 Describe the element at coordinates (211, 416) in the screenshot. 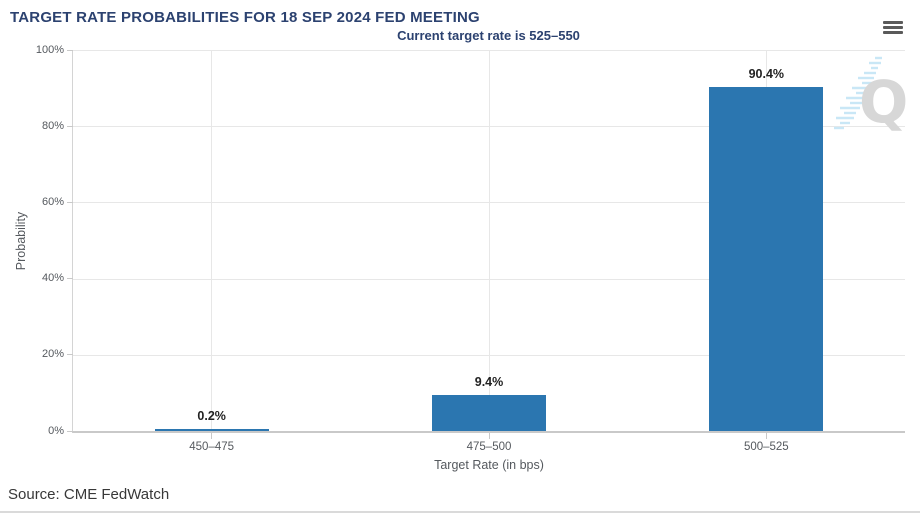

I see `bar-value-label: 0.2%` at that location.